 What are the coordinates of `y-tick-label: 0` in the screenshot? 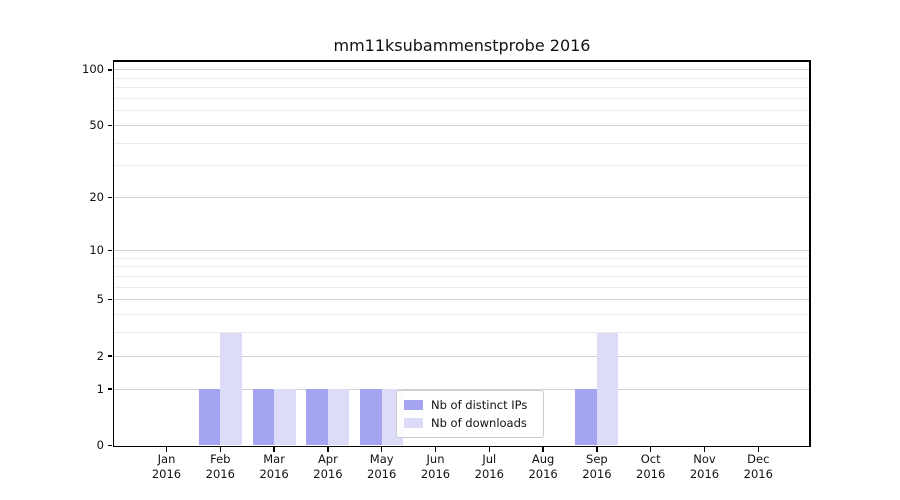 It's located at (100, 445).